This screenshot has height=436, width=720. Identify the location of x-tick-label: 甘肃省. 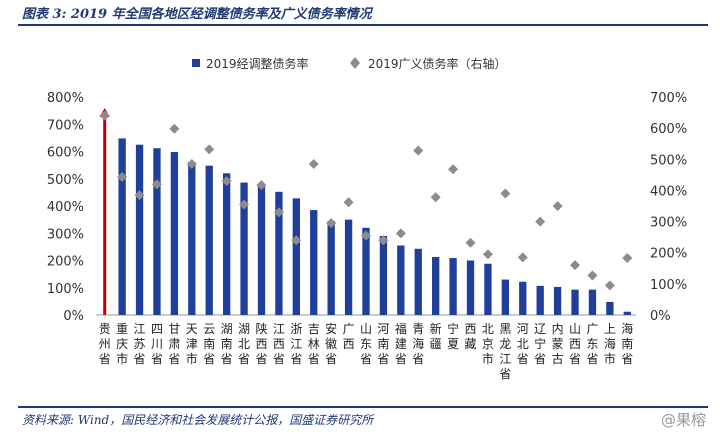
(174, 344).